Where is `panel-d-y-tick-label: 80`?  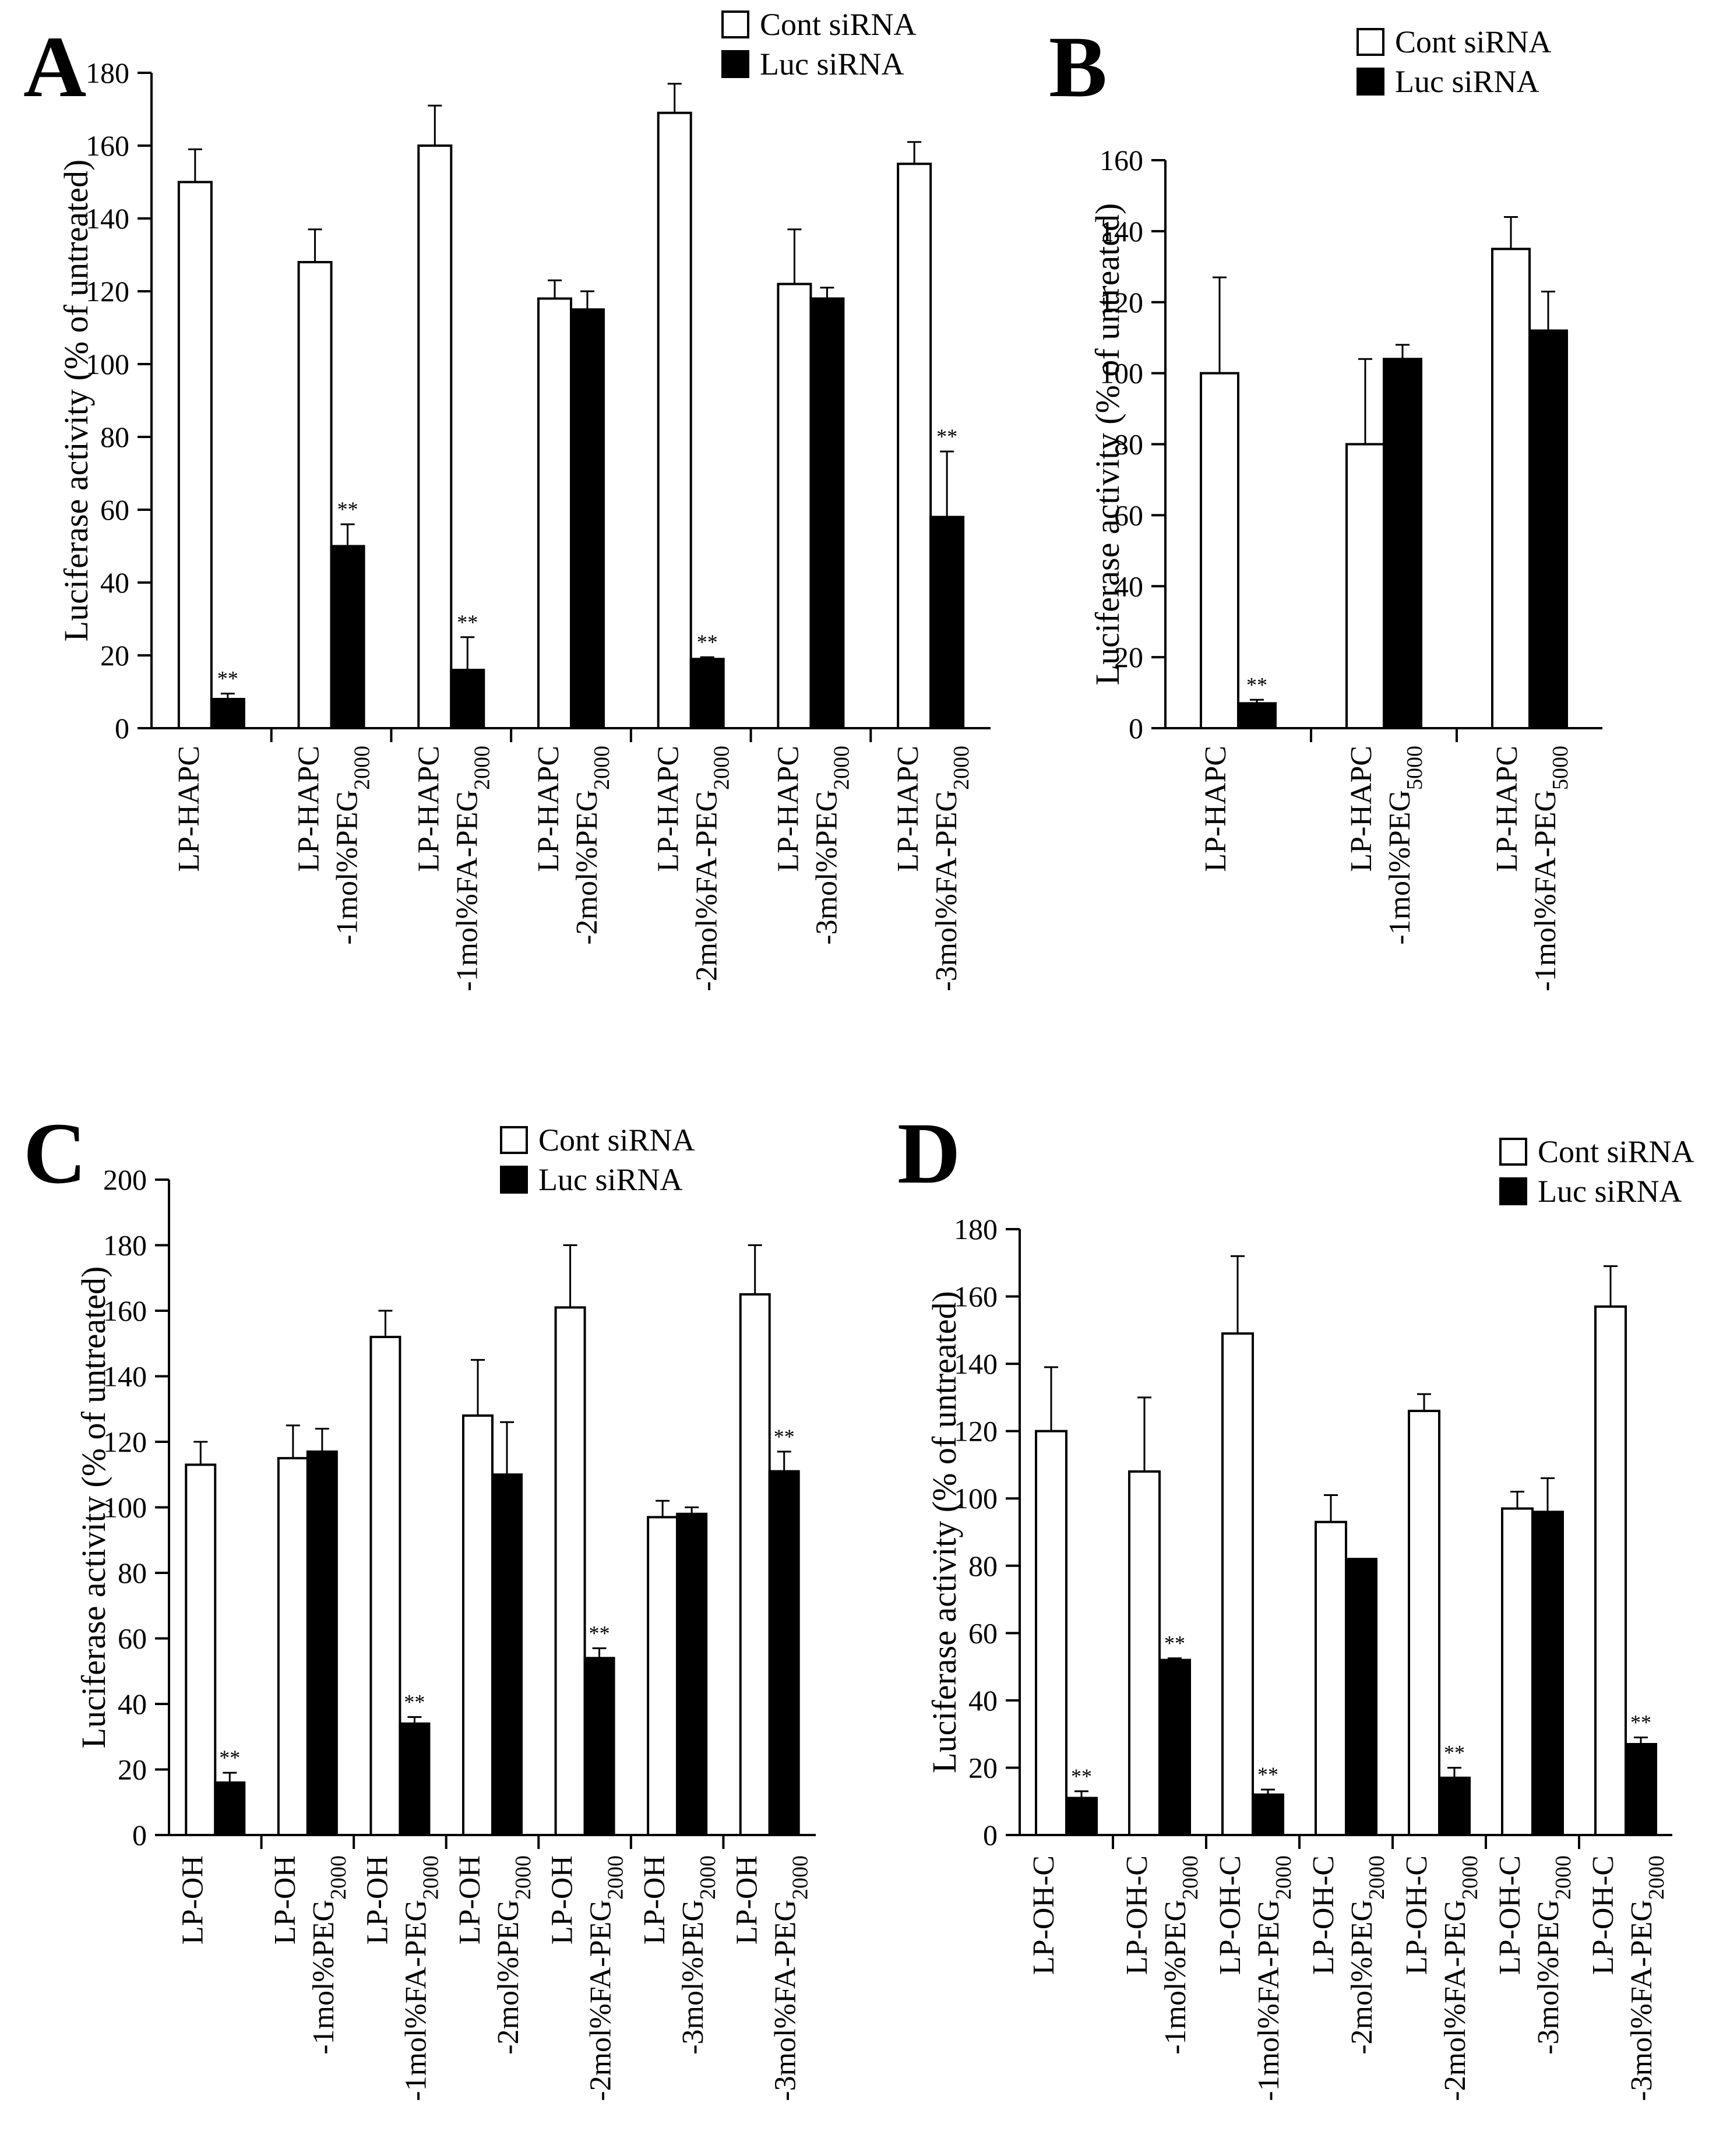
panel-d-y-tick-label: 80 is located at coordinates (983, 1566).